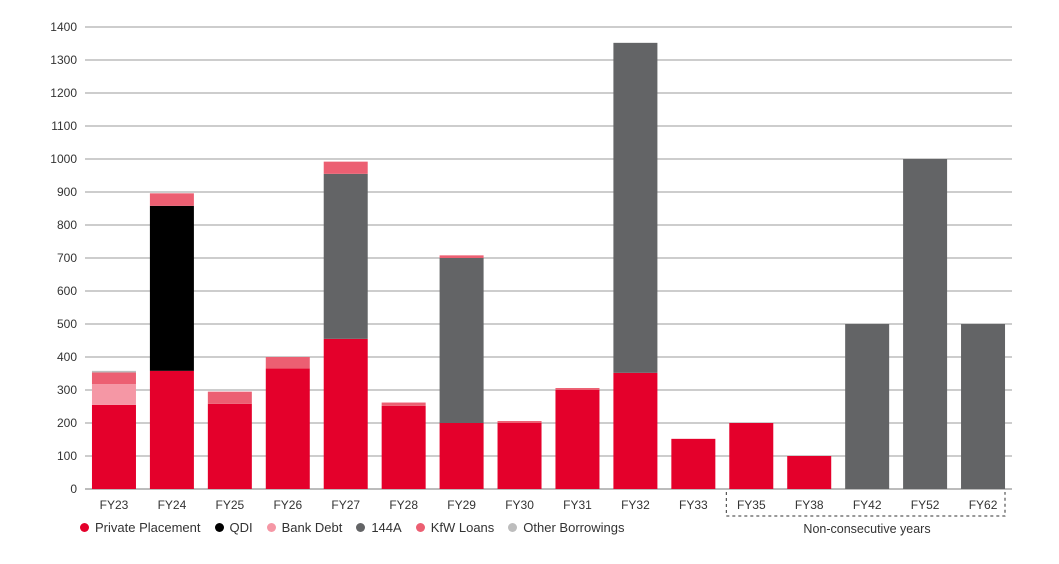 The image size is (1059, 564). I want to click on bar-segment-kfw-loans-fy27, so click(345, 167).